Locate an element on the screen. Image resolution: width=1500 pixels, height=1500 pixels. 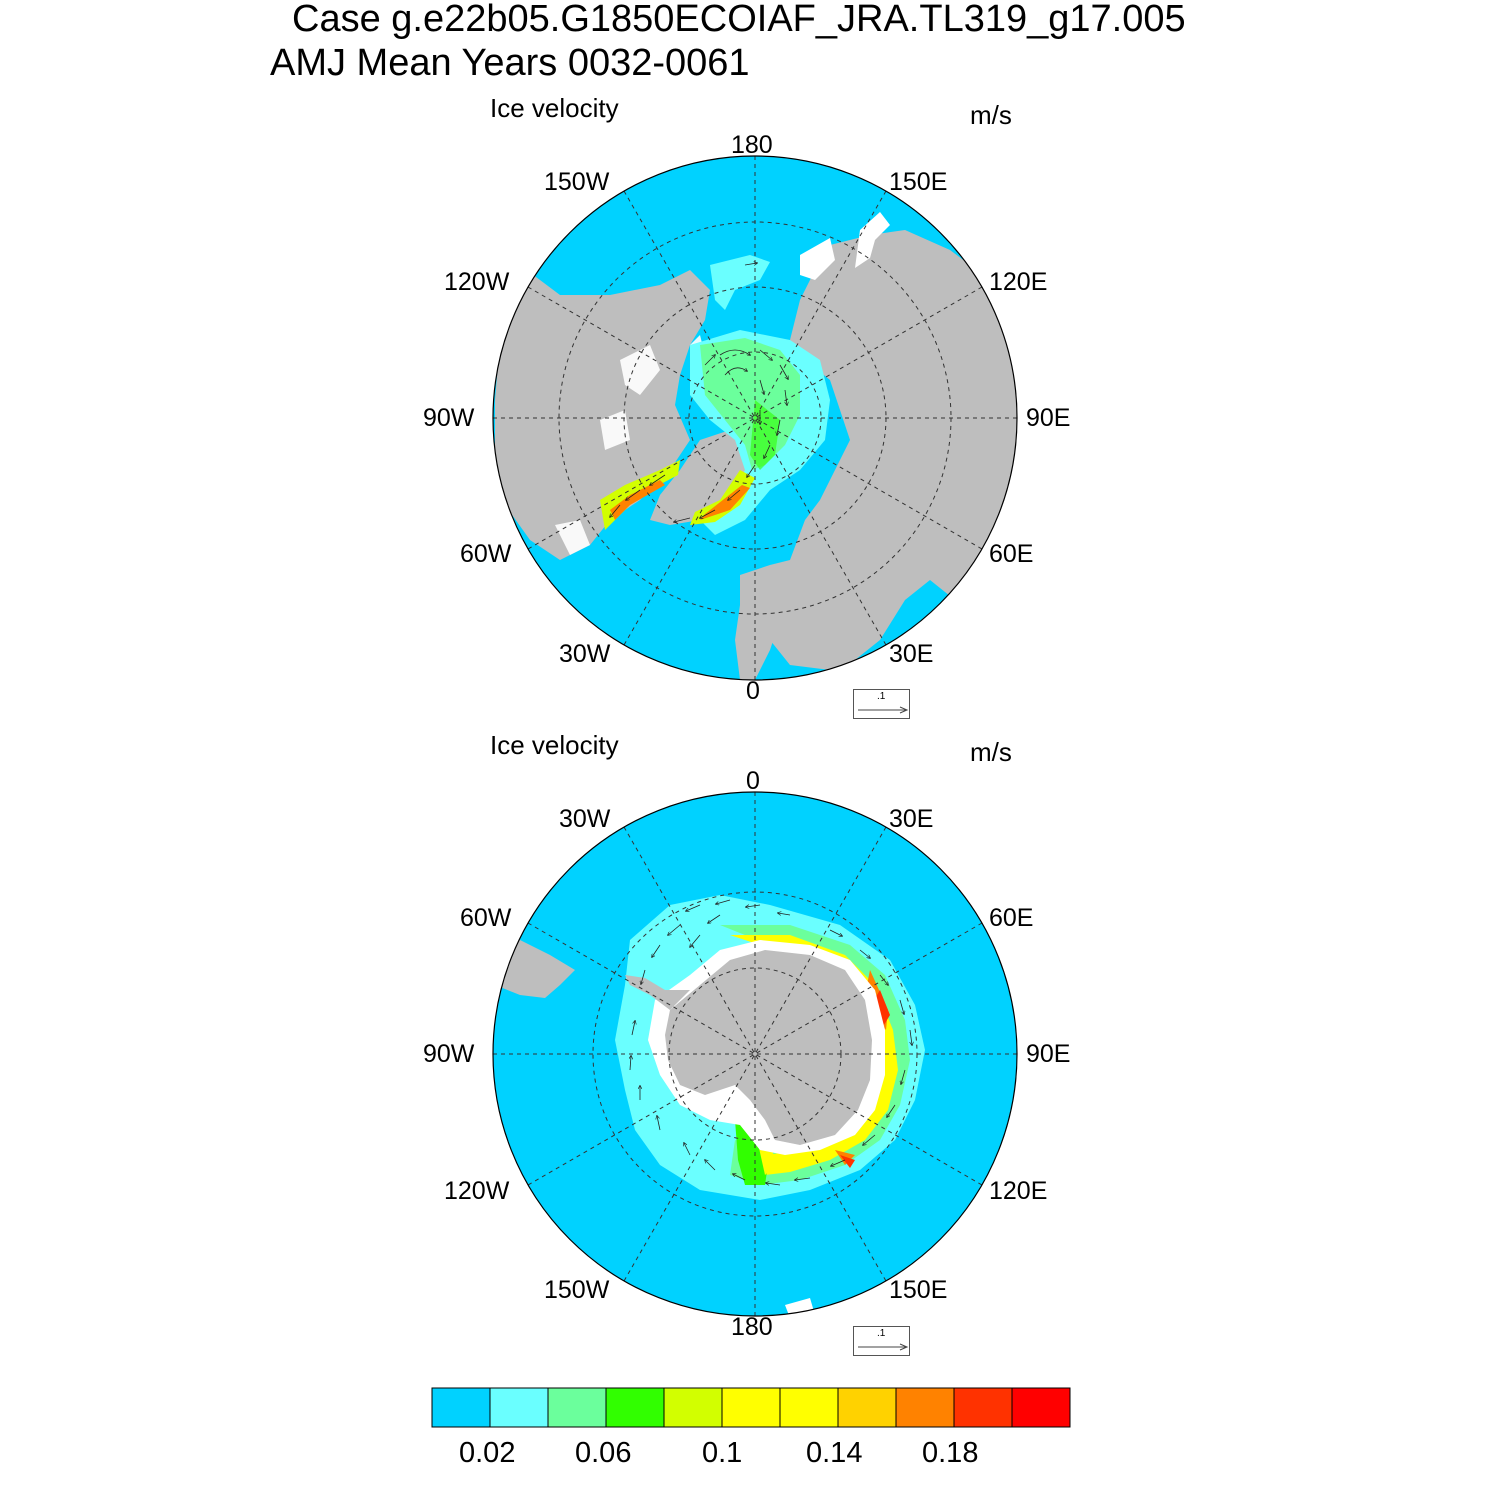
p1-lon-ll1: 60W is located at coordinates (486, 554).